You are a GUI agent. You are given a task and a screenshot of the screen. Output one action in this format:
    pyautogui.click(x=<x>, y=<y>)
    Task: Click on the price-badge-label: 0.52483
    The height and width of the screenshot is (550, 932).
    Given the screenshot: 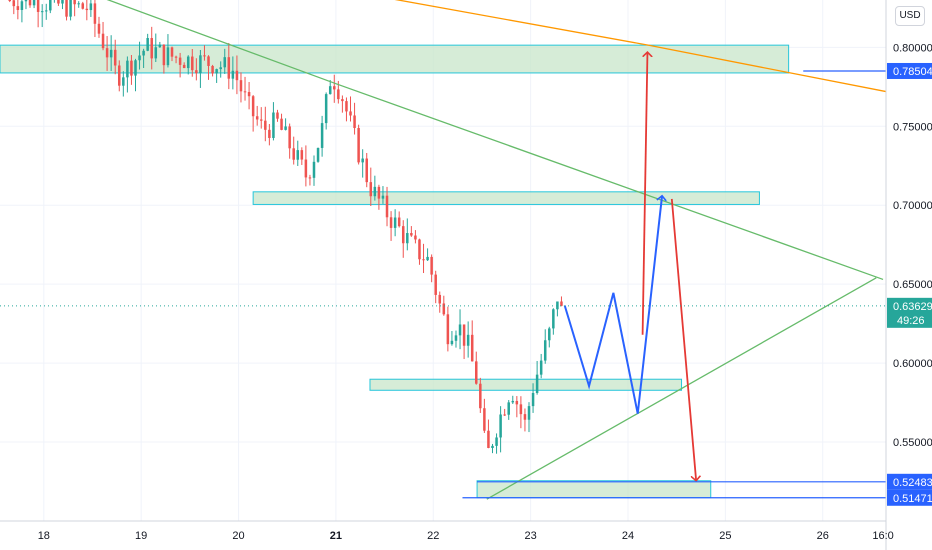 What is the action you would take?
    pyautogui.click(x=912, y=483)
    